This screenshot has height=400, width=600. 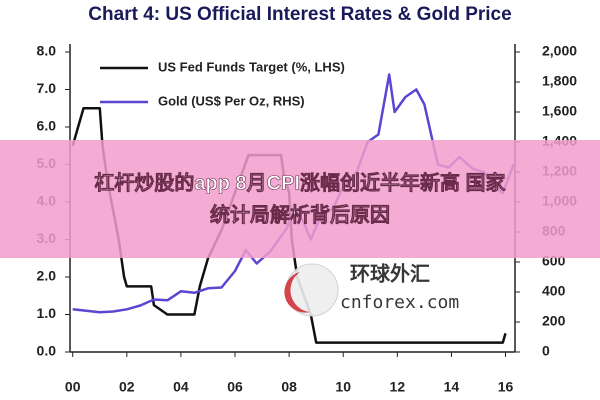 I want to click on y2-tick-label: 400, so click(x=554, y=291).